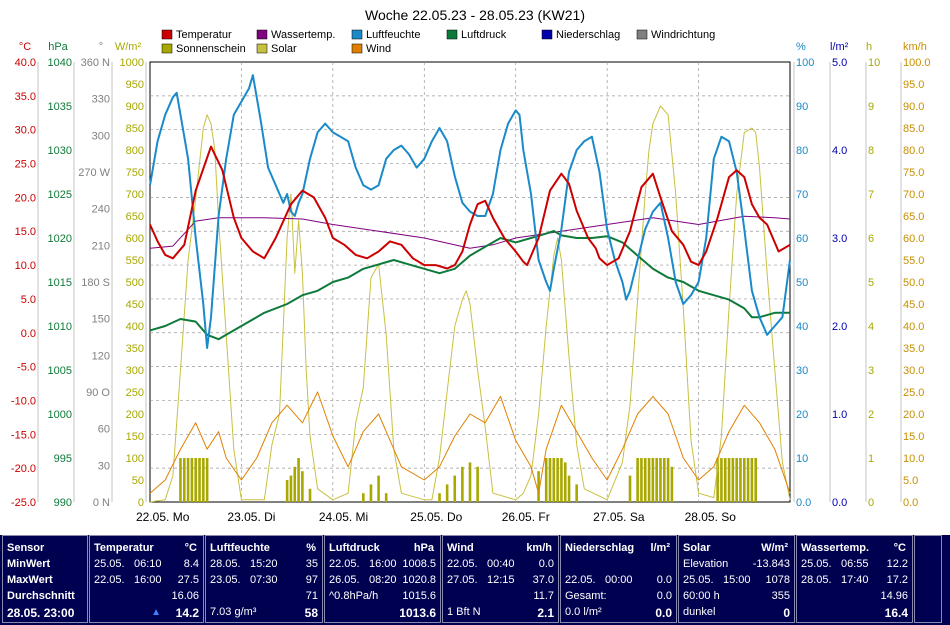 The image size is (950, 625). What do you see at coordinates (357, 34) in the screenshot?
I see `legend-swatch` at bounding box center [357, 34].